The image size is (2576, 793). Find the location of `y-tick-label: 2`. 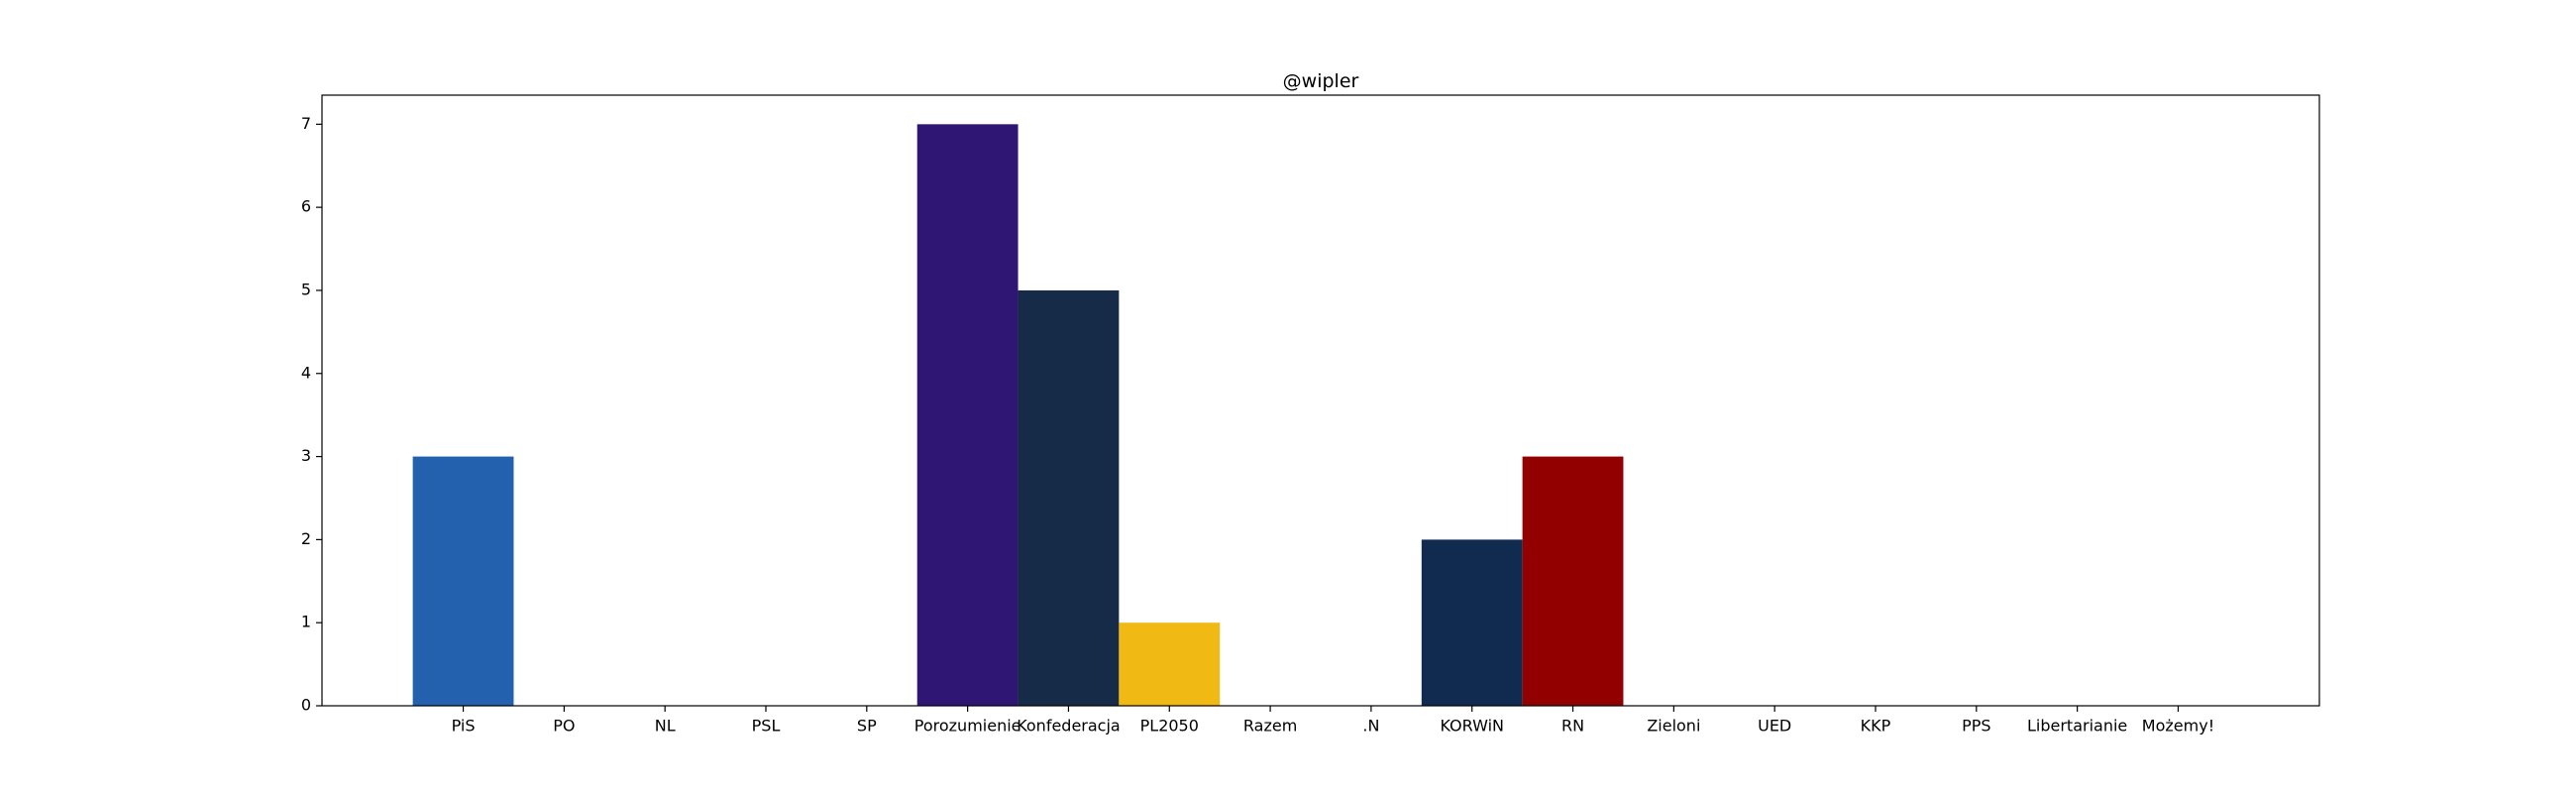

y-tick-label: 2 is located at coordinates (306, 538).